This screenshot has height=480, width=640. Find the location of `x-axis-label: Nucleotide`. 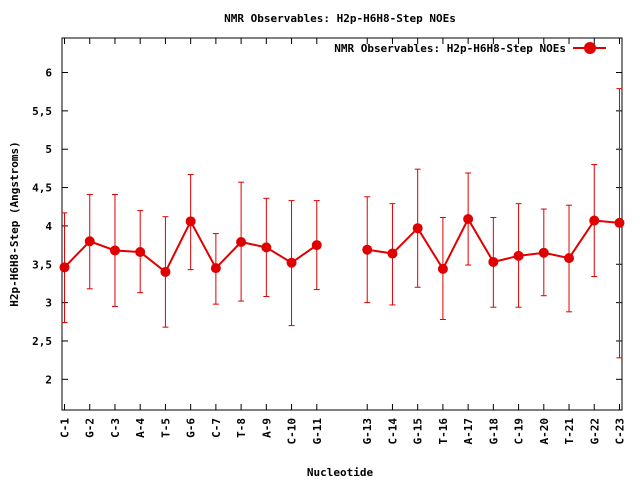

x-axis-label: Nucleotide is located at coordinates (340, 472).